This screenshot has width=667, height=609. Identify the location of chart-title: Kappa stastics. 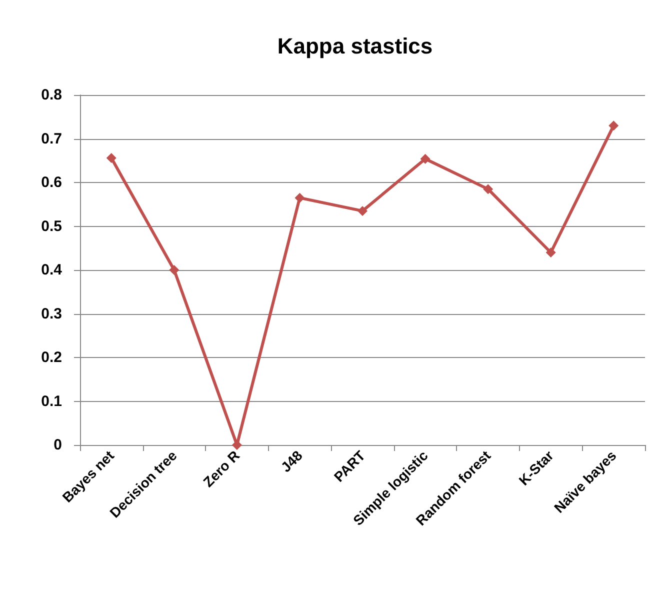
(355, 46).